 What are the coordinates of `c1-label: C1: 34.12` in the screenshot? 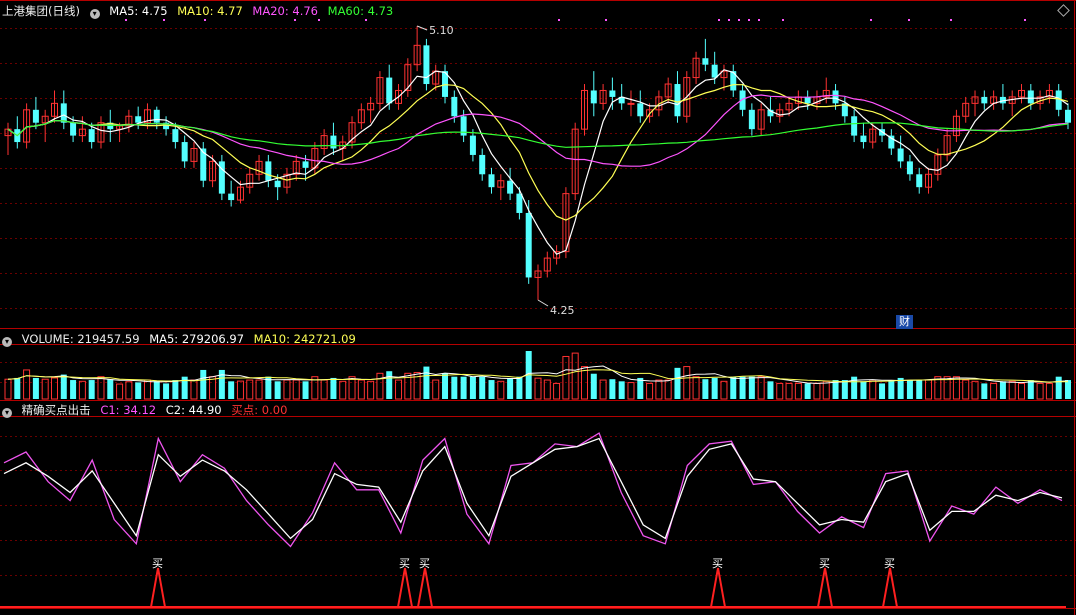 It's located at (128, 410).